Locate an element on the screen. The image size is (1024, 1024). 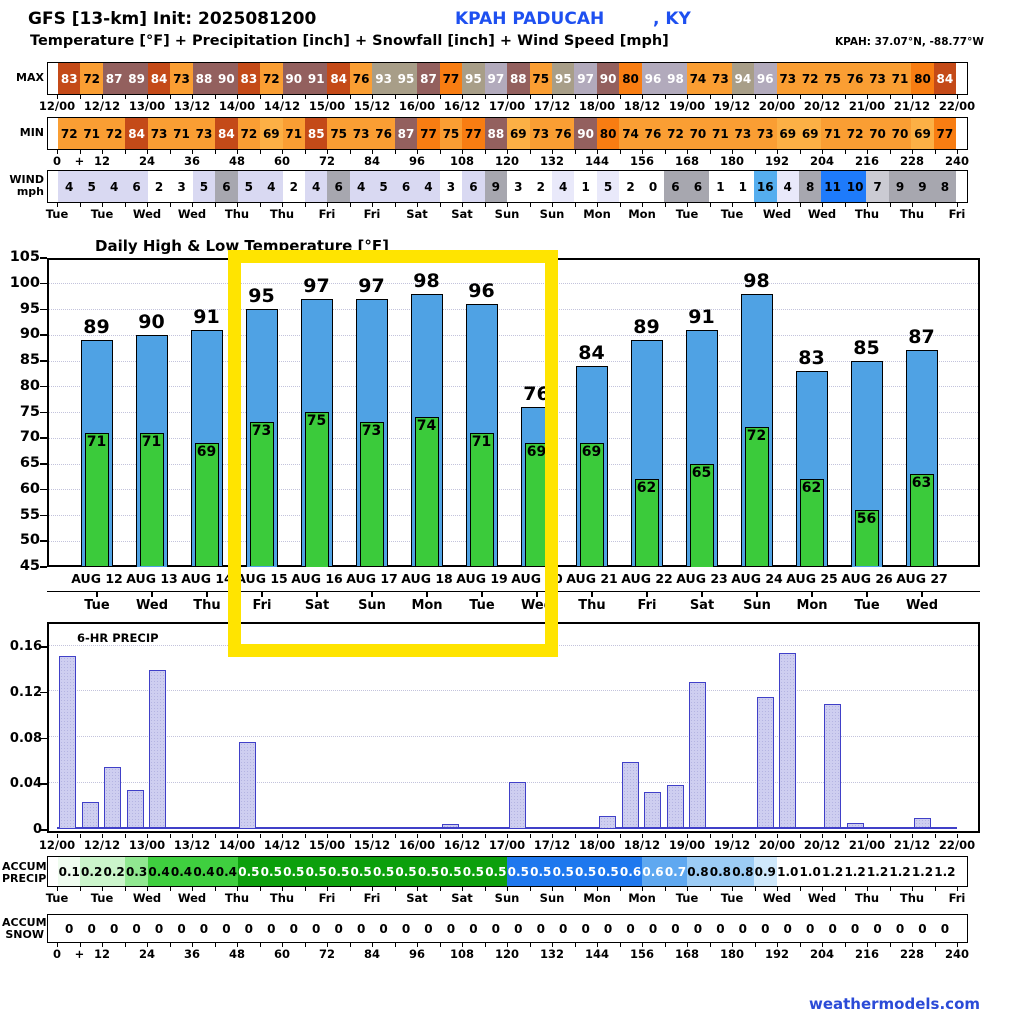
axis-tick-label: Sat is located at coordinates (417, 898).